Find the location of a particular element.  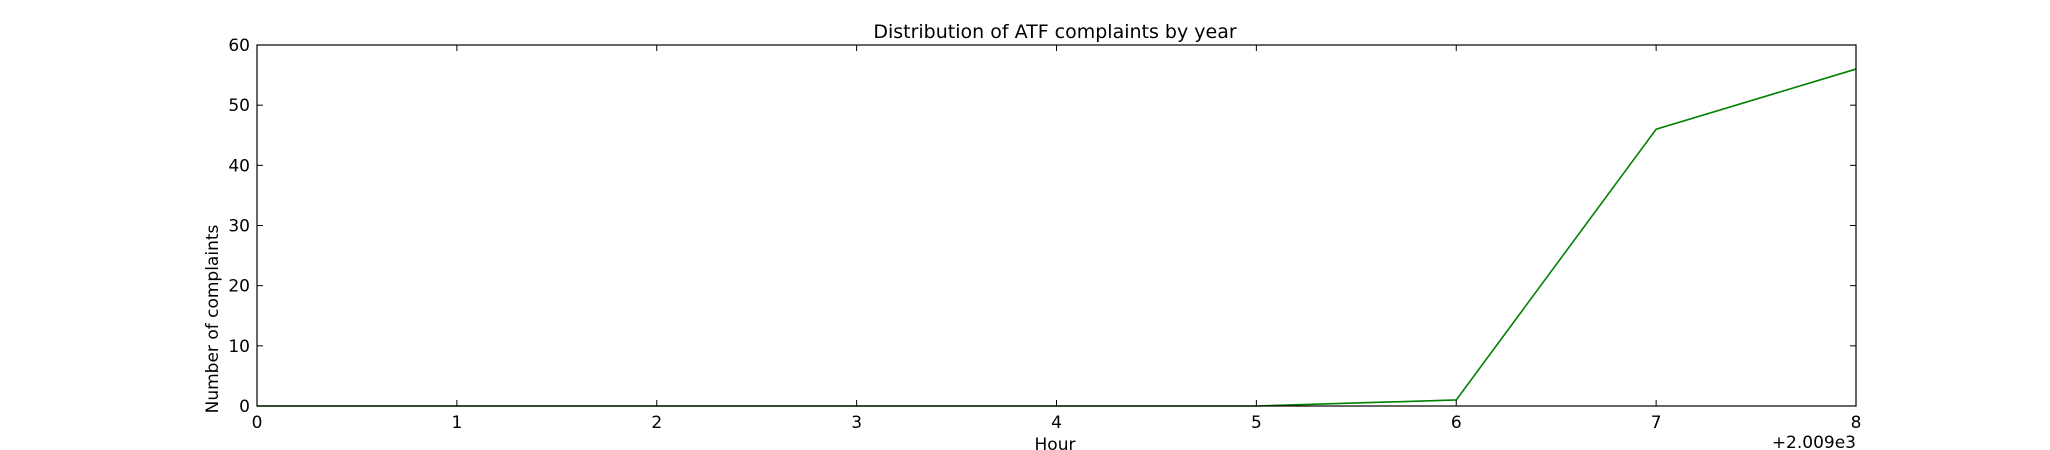

x-tick-label-8: 8 is located at coordinates (1856, 423).